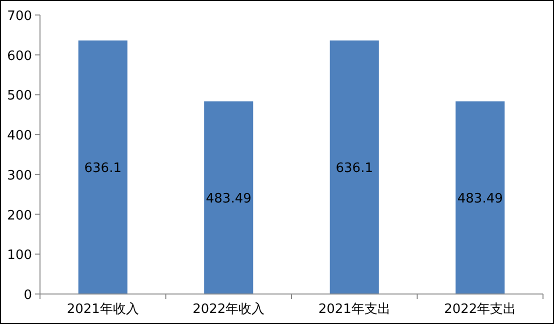  What do you see at coordinates (19, 136) in the screenshot?
I see `y-tick-label: 400` at bounding box center [19, 136].